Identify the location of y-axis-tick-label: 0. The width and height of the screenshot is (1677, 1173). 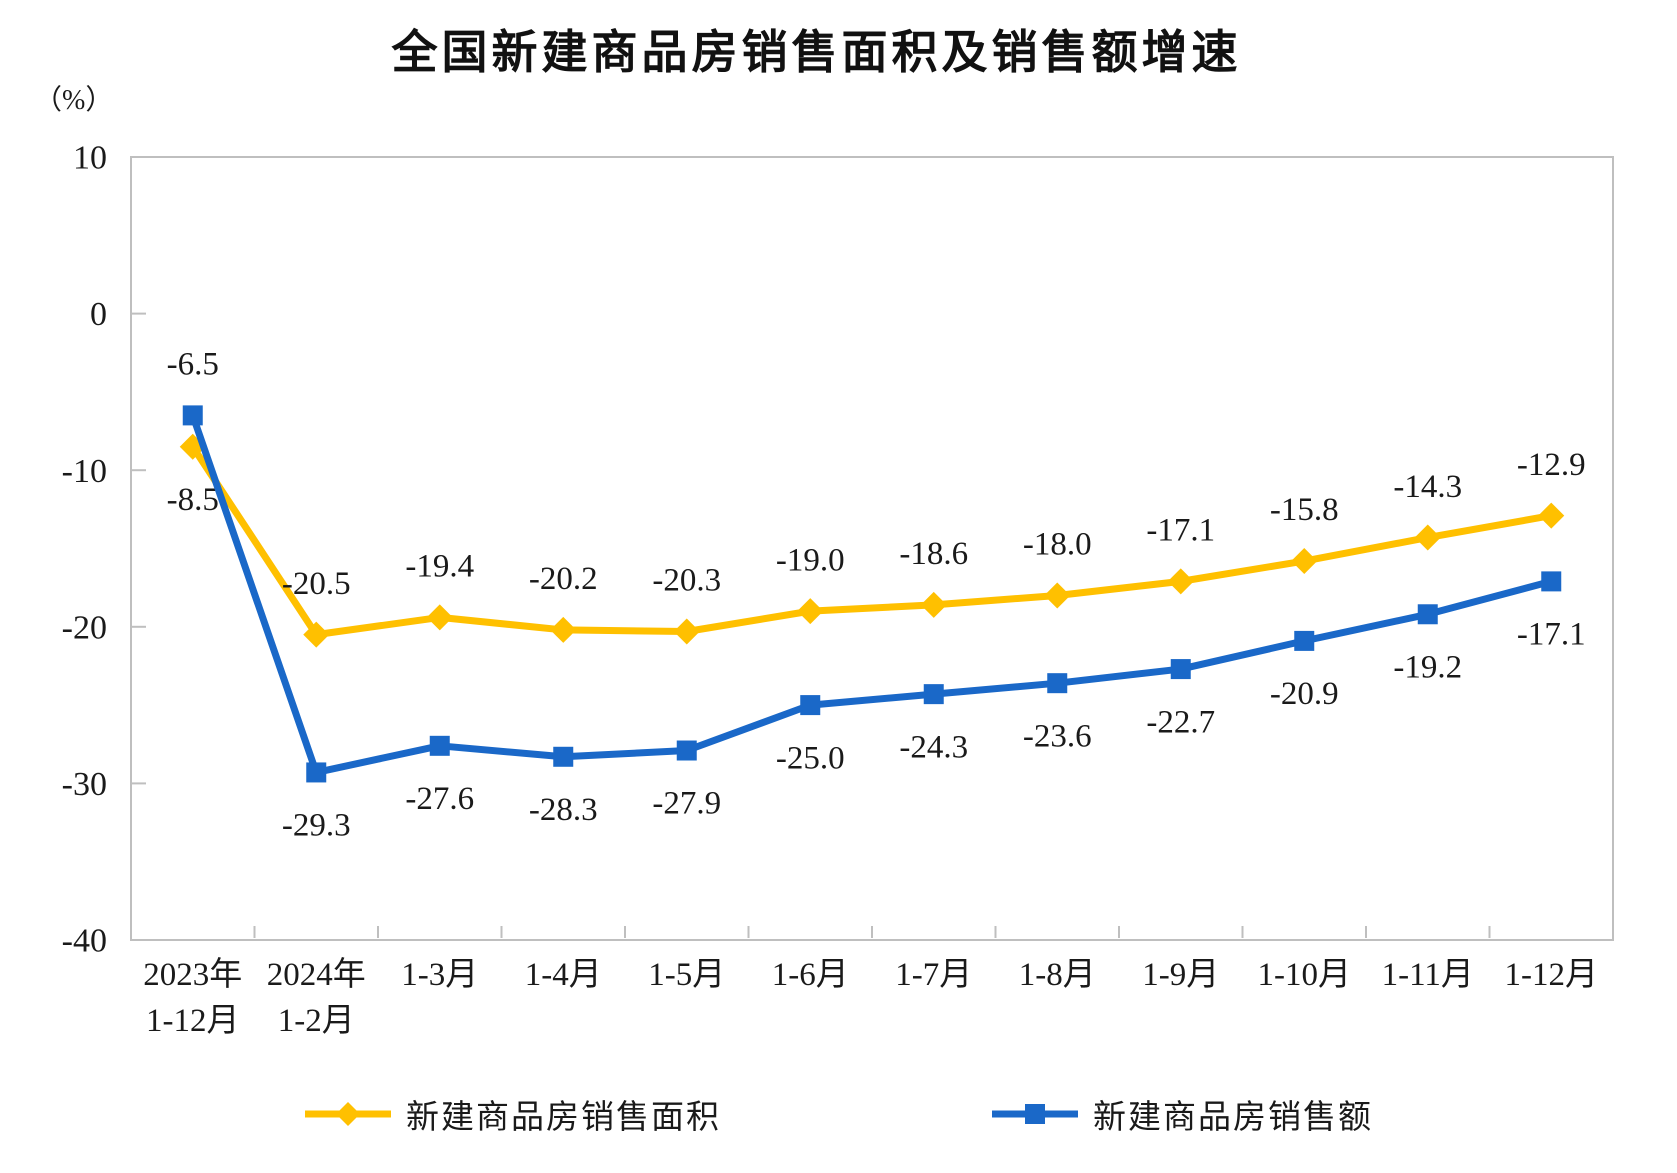
(98, 314).